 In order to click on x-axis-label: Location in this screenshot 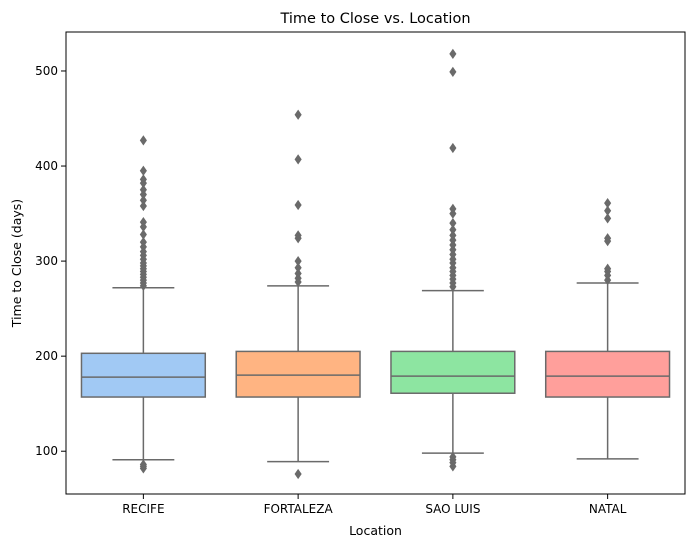, I will do `click(375, 530)`.